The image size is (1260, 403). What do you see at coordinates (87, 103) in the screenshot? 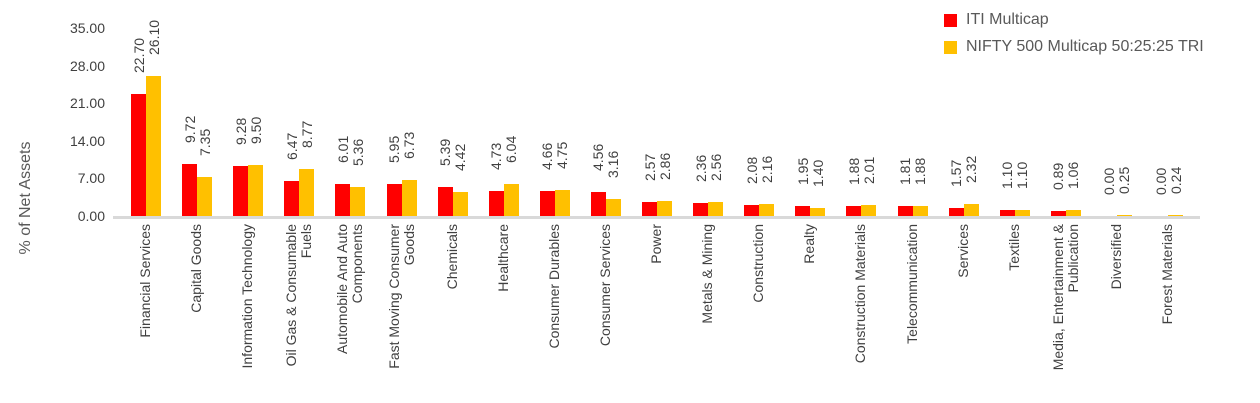
I see `y-tick-label: 21.00` at bounding box center [87, 103].